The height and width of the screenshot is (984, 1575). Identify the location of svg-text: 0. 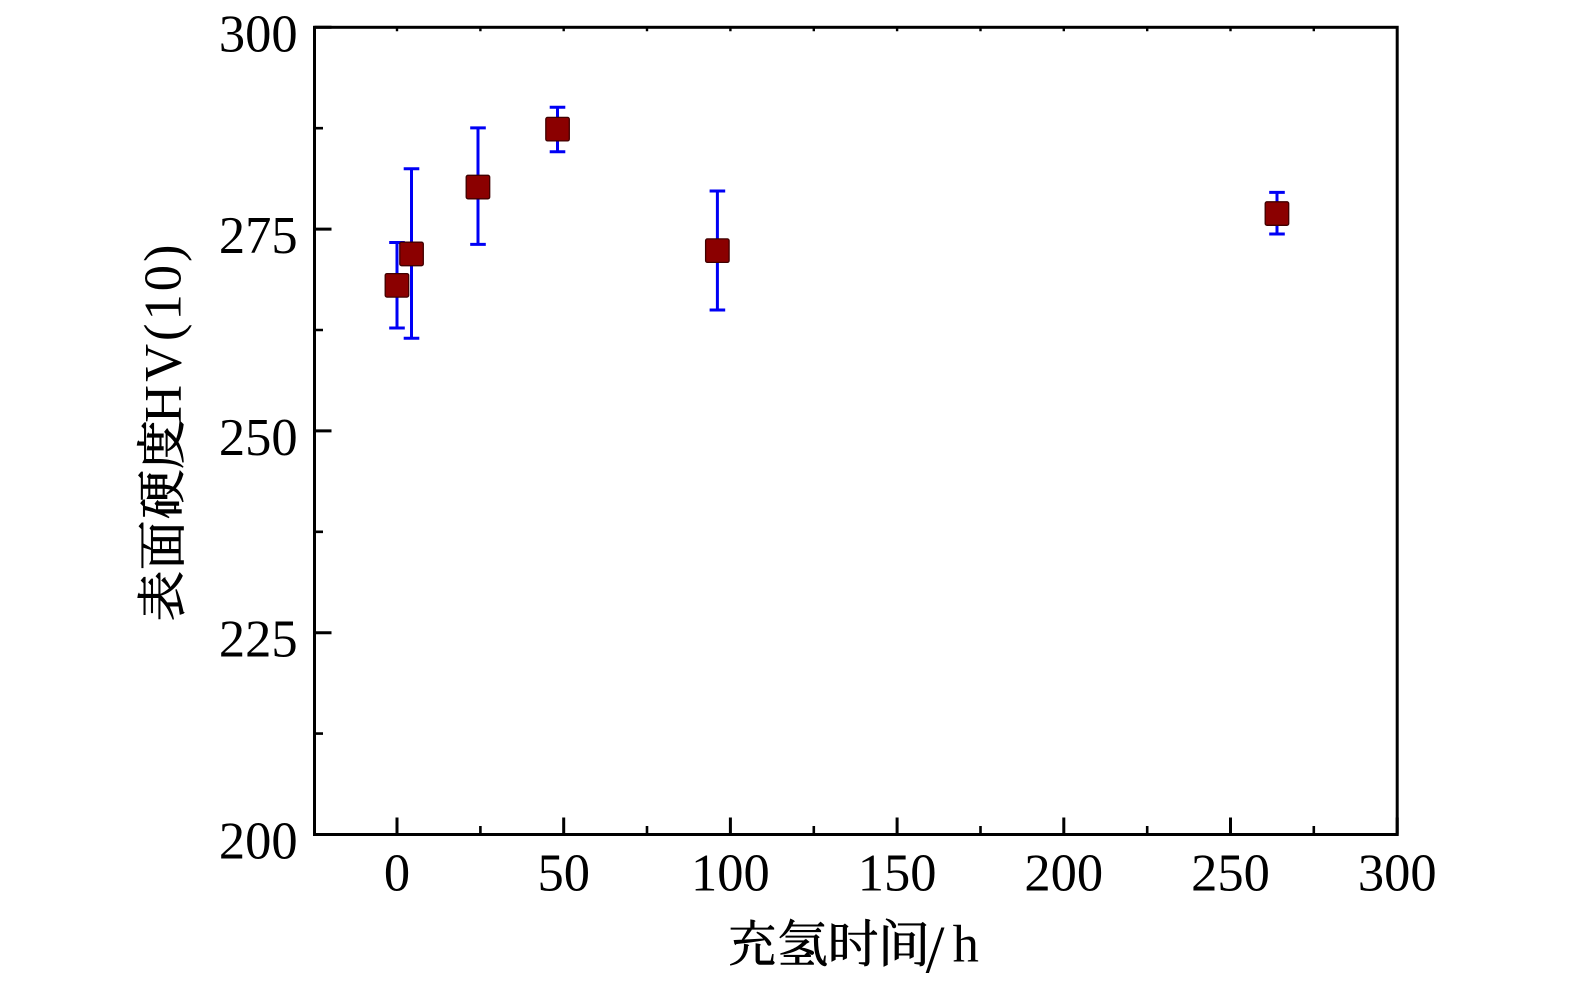
(397, 874).